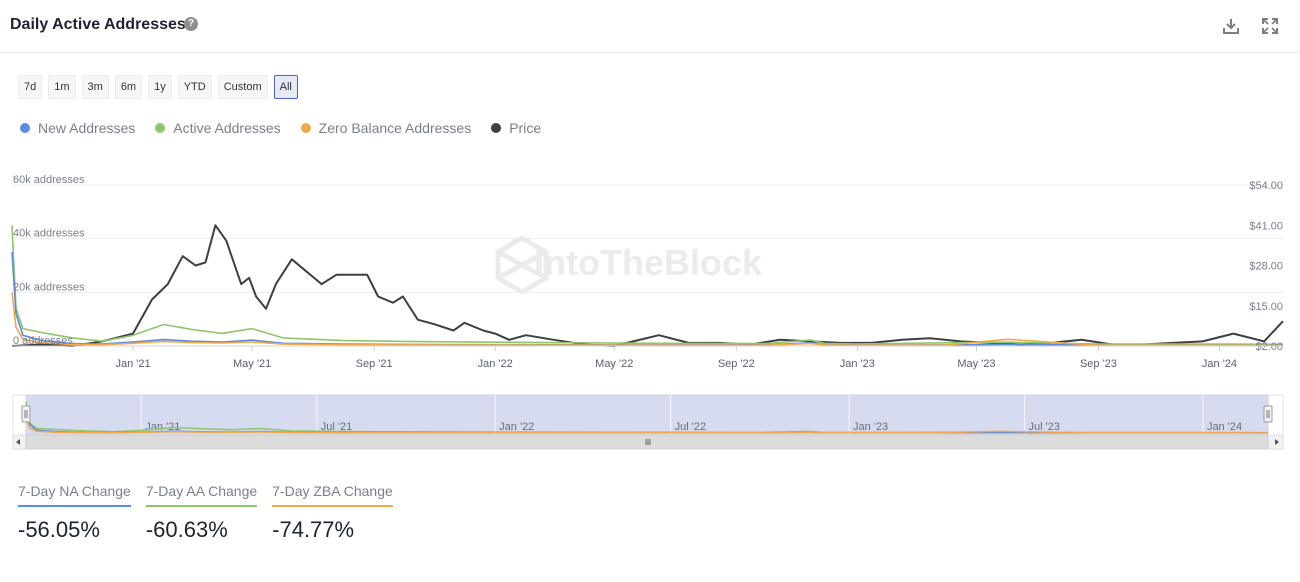  I want to click on stat-value: -74.77%, so click(313, 529).